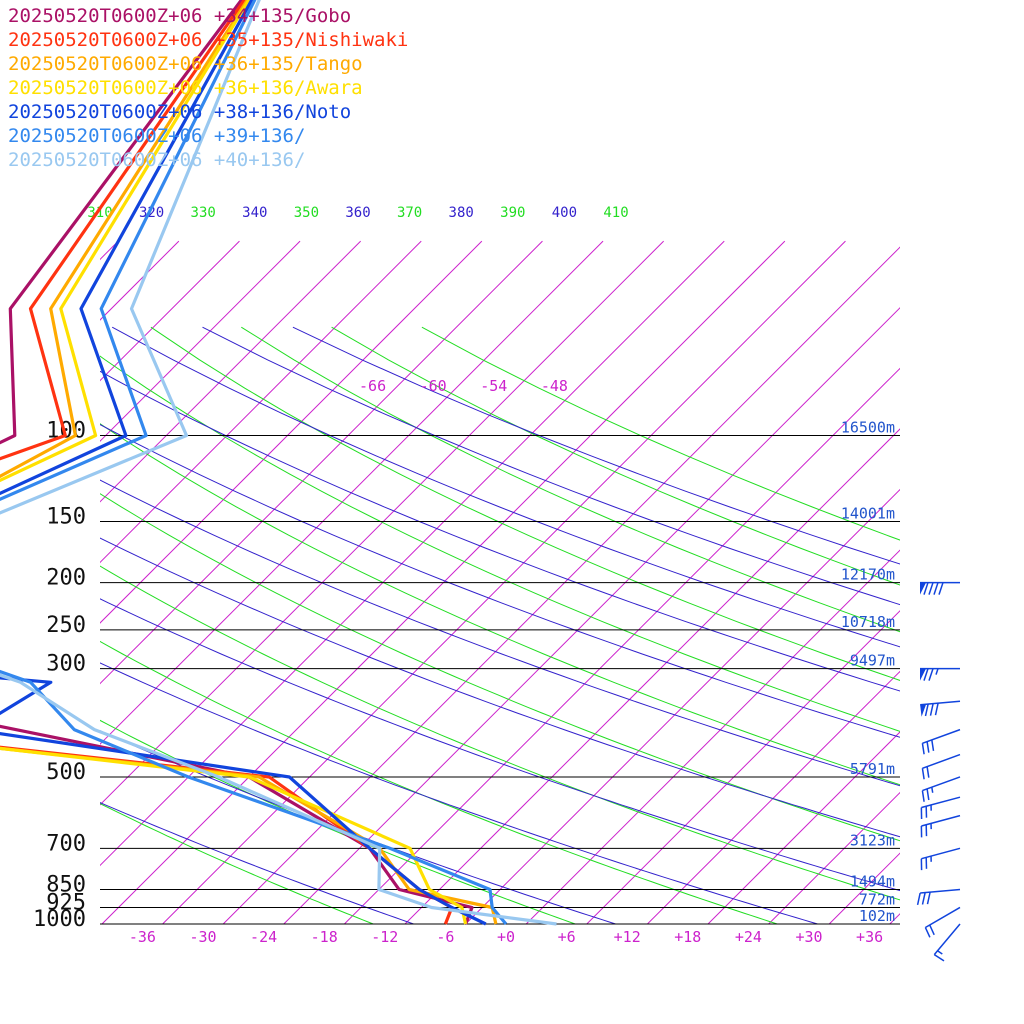  I want to click on legend-entry: 20250520T0600Z+06 +34+135/Gobo, so click(180, 16).